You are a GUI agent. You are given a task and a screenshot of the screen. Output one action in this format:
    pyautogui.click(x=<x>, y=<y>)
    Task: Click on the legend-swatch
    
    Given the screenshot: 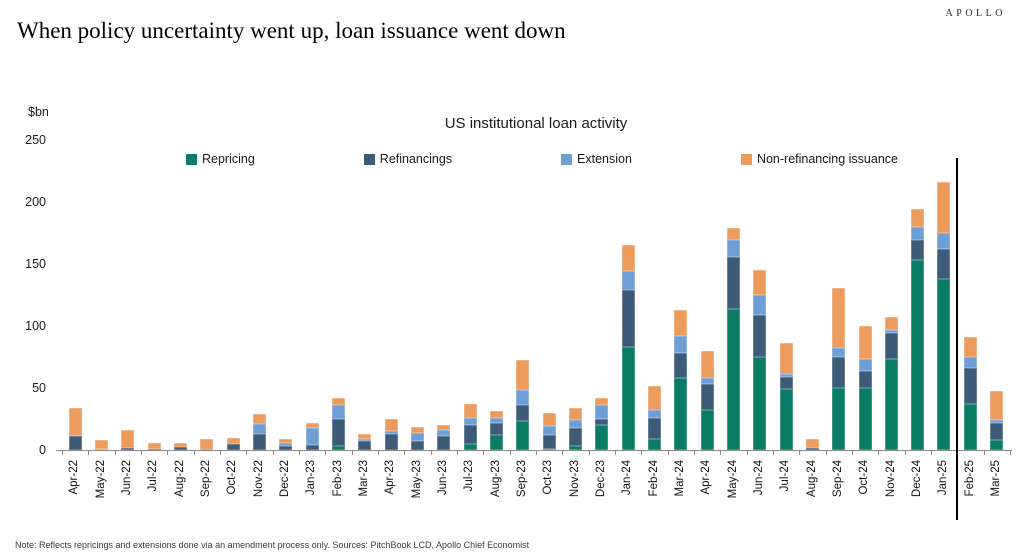 What is the action you would take?
    pyautogui.click(x=191, y=159)
    